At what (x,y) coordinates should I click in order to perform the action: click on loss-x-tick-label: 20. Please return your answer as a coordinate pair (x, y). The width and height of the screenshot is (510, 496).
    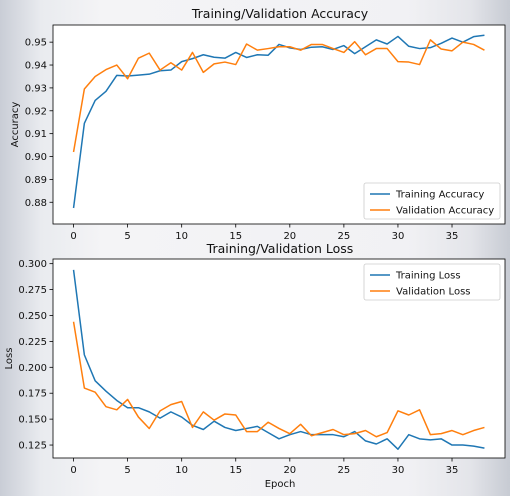
    Looking at the image, I should click on (289, 470).